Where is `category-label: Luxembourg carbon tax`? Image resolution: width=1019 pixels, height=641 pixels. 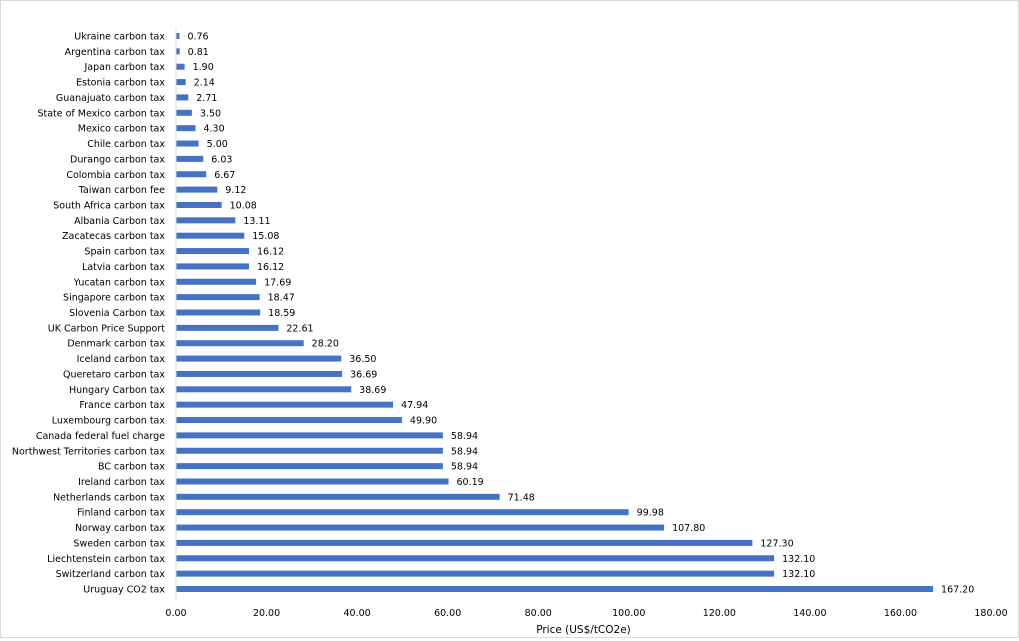
category-label: Luxembourg carbon tax is located at coordinates (109, 421).